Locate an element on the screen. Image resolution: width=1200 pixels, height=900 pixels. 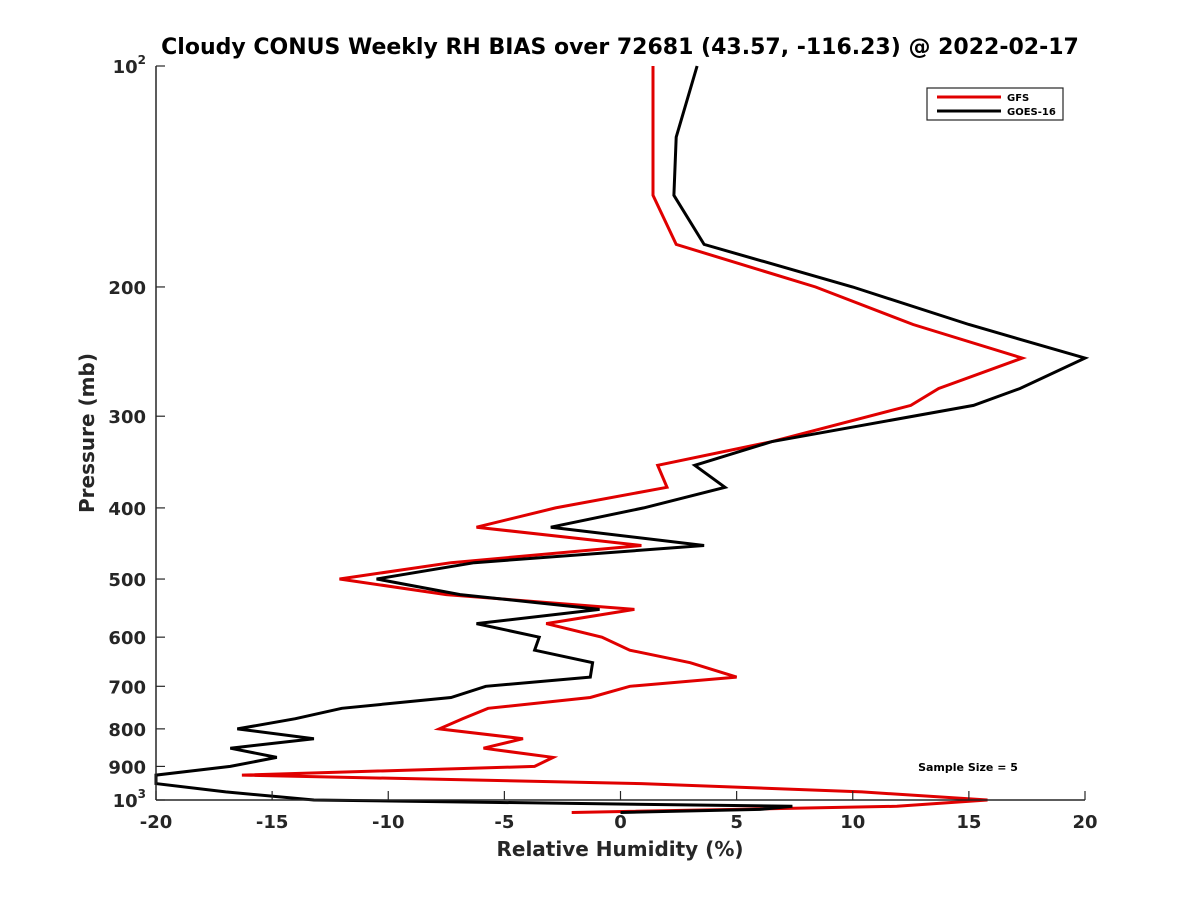
y-tick-label: 300 is located at coordinates (127, 417).